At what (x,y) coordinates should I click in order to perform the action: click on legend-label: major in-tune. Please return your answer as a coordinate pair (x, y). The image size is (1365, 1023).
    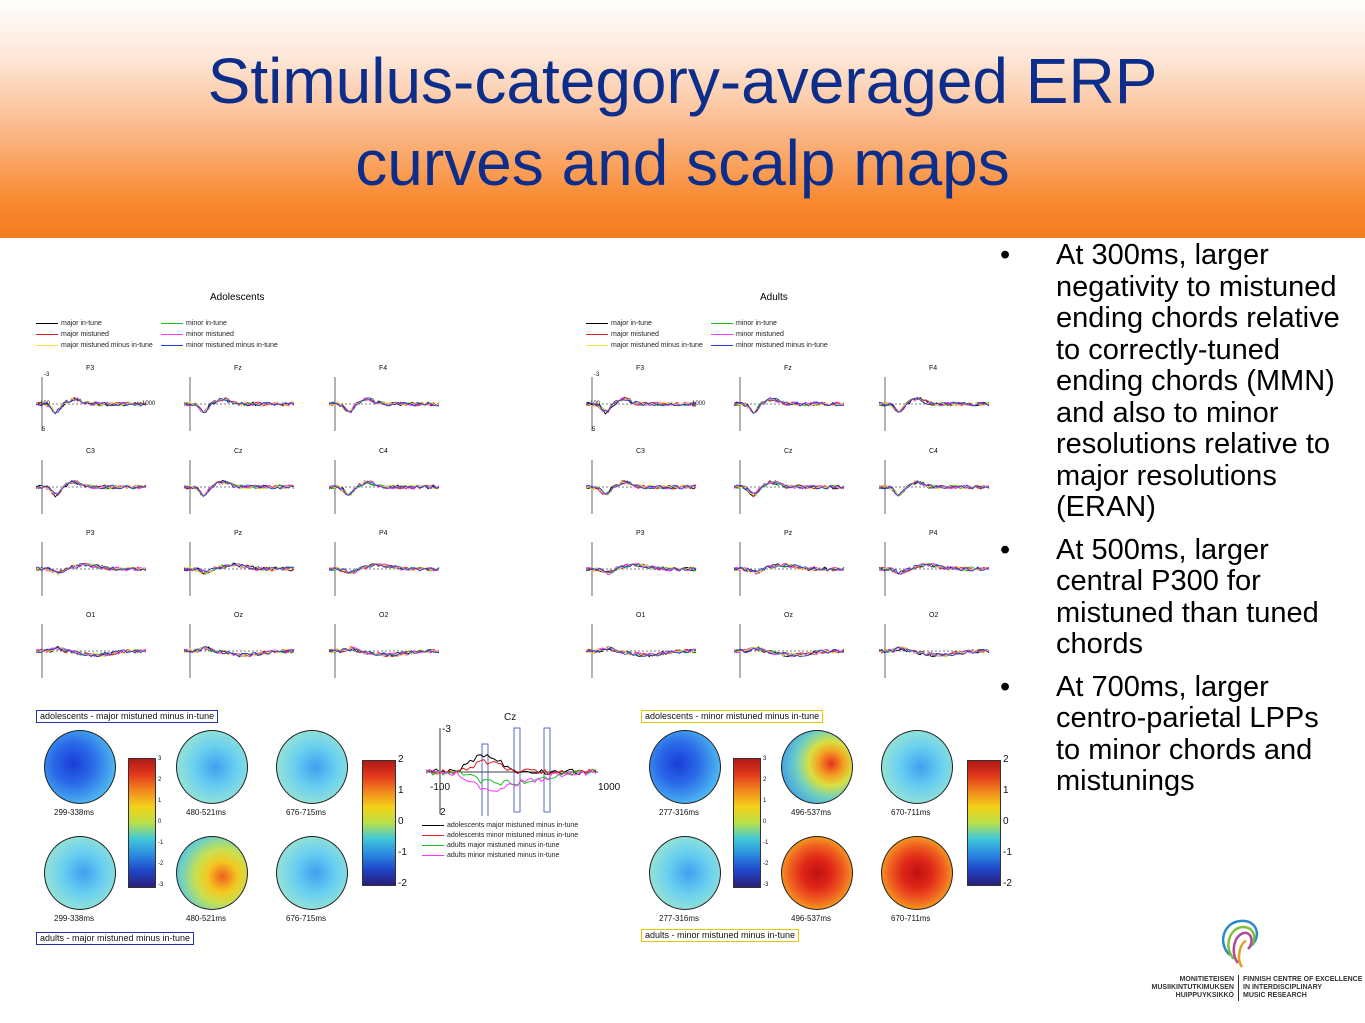
    Looking at the image, I should click on (81, 323).